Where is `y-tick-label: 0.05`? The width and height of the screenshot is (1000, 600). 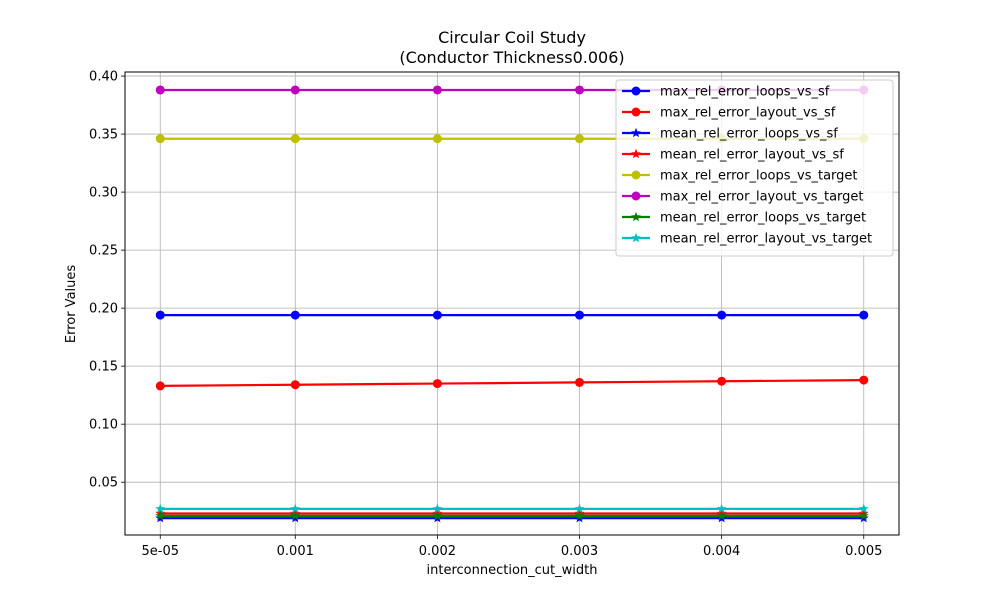 y-tick-label: 0.05 is located at coordinates (103, 483).